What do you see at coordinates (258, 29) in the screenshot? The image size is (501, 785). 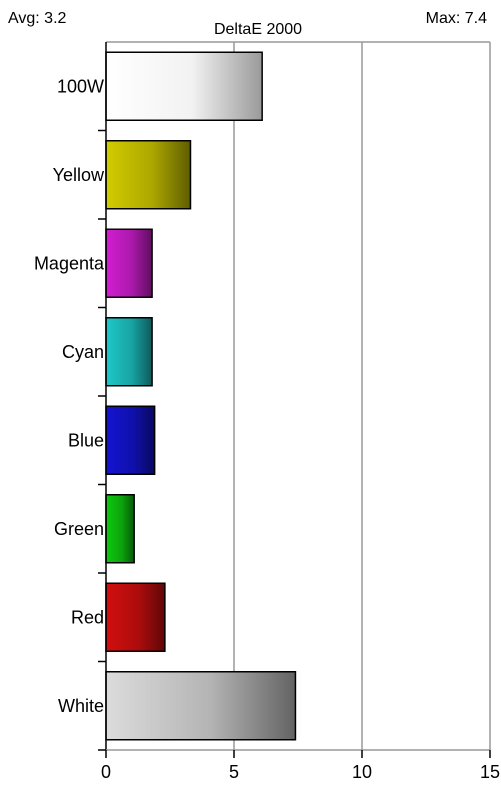 I see `chart-title: DeltaE 2000` at bounding box center [258, 29].